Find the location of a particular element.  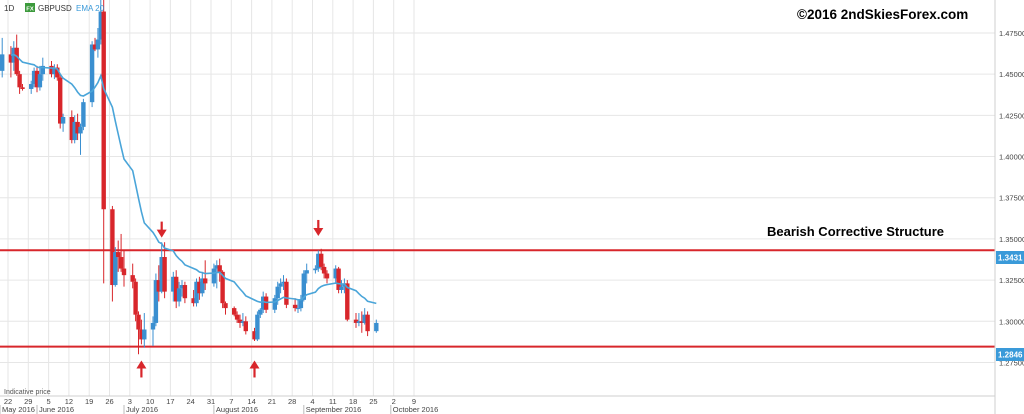

y-tick-label: 1.45000 is located at coordinates (1011, 74).